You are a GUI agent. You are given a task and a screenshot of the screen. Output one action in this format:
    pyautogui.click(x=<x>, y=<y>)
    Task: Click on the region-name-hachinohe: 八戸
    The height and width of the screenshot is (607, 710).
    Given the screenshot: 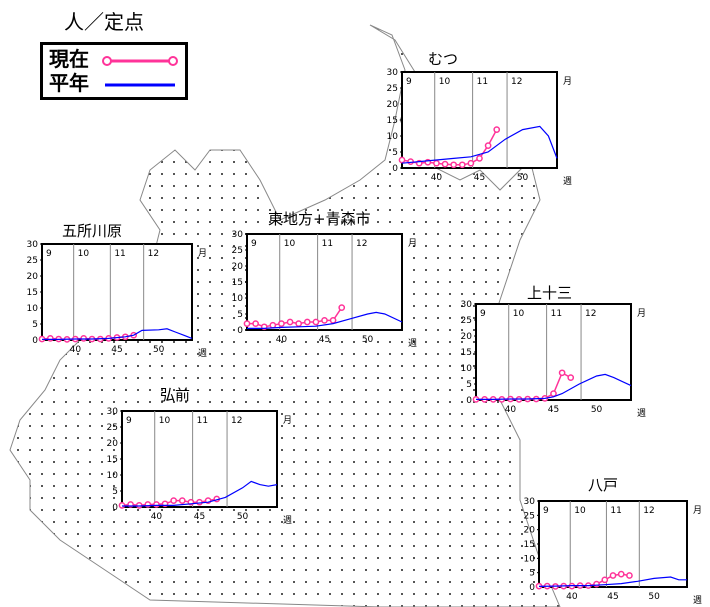 What is the action you would take?
    pyautogui.click(x=603, y=485)
    